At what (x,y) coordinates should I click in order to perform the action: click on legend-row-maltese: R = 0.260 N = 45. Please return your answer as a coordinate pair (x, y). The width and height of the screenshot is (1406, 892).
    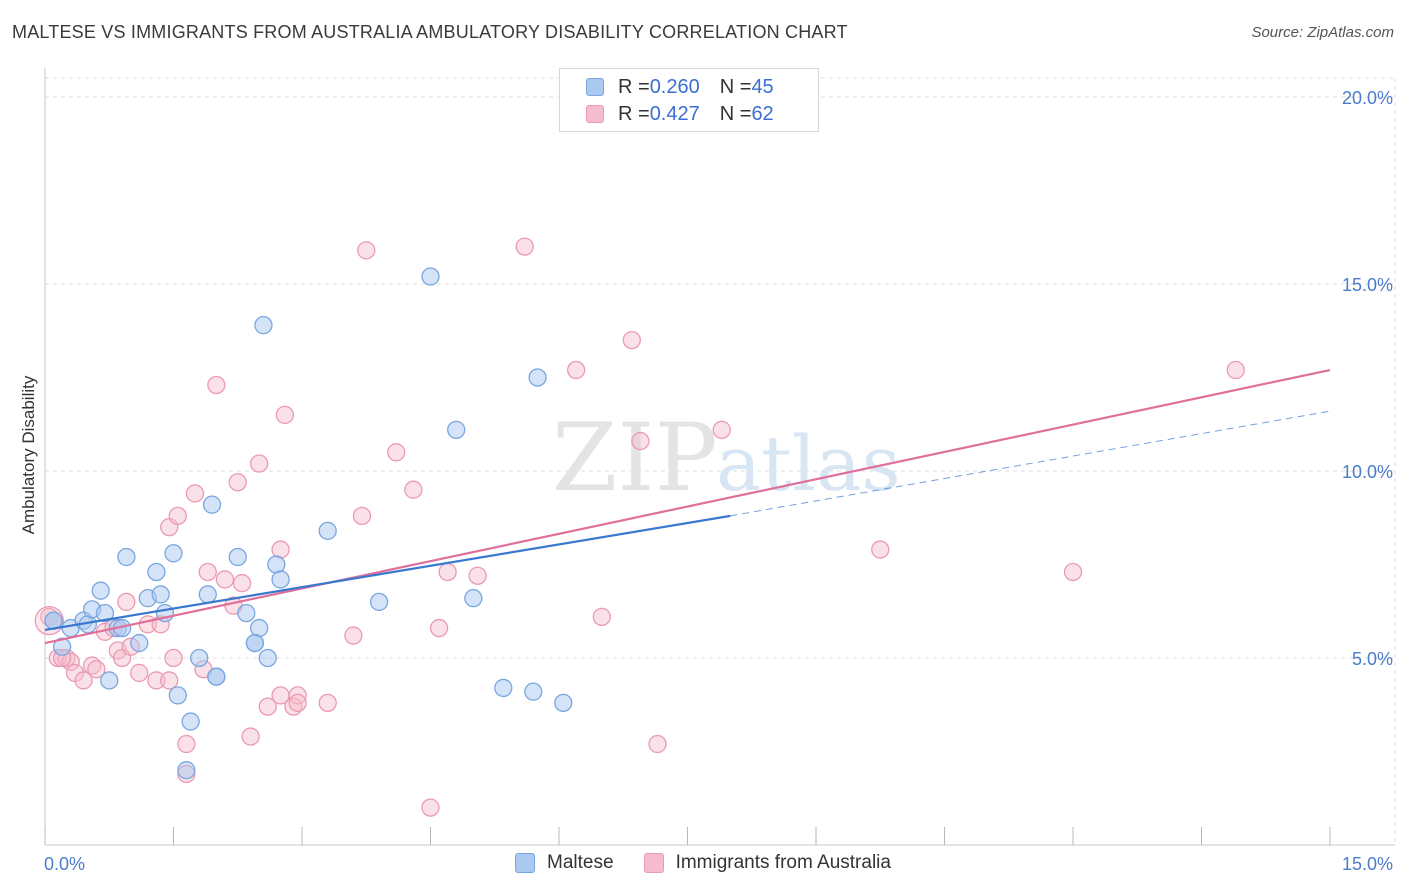
    Looking at the image, I should click on (680, 87).